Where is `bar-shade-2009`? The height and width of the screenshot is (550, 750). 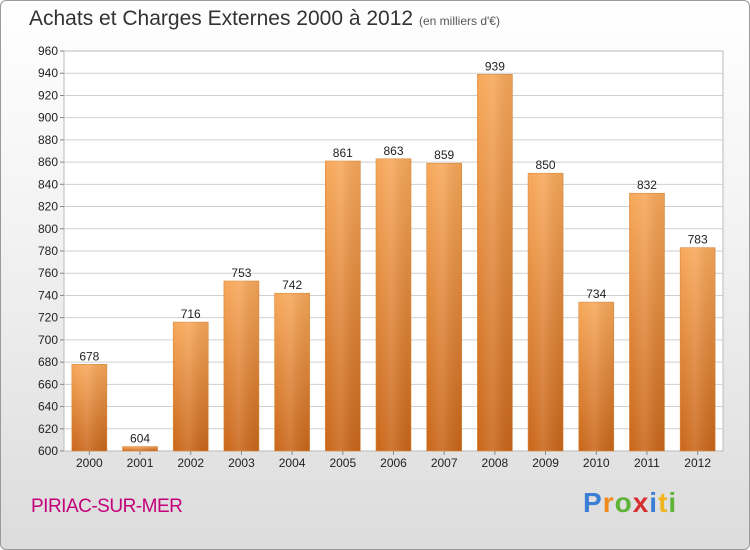 bar-shade-2009 is located at coordinates (546, 312).